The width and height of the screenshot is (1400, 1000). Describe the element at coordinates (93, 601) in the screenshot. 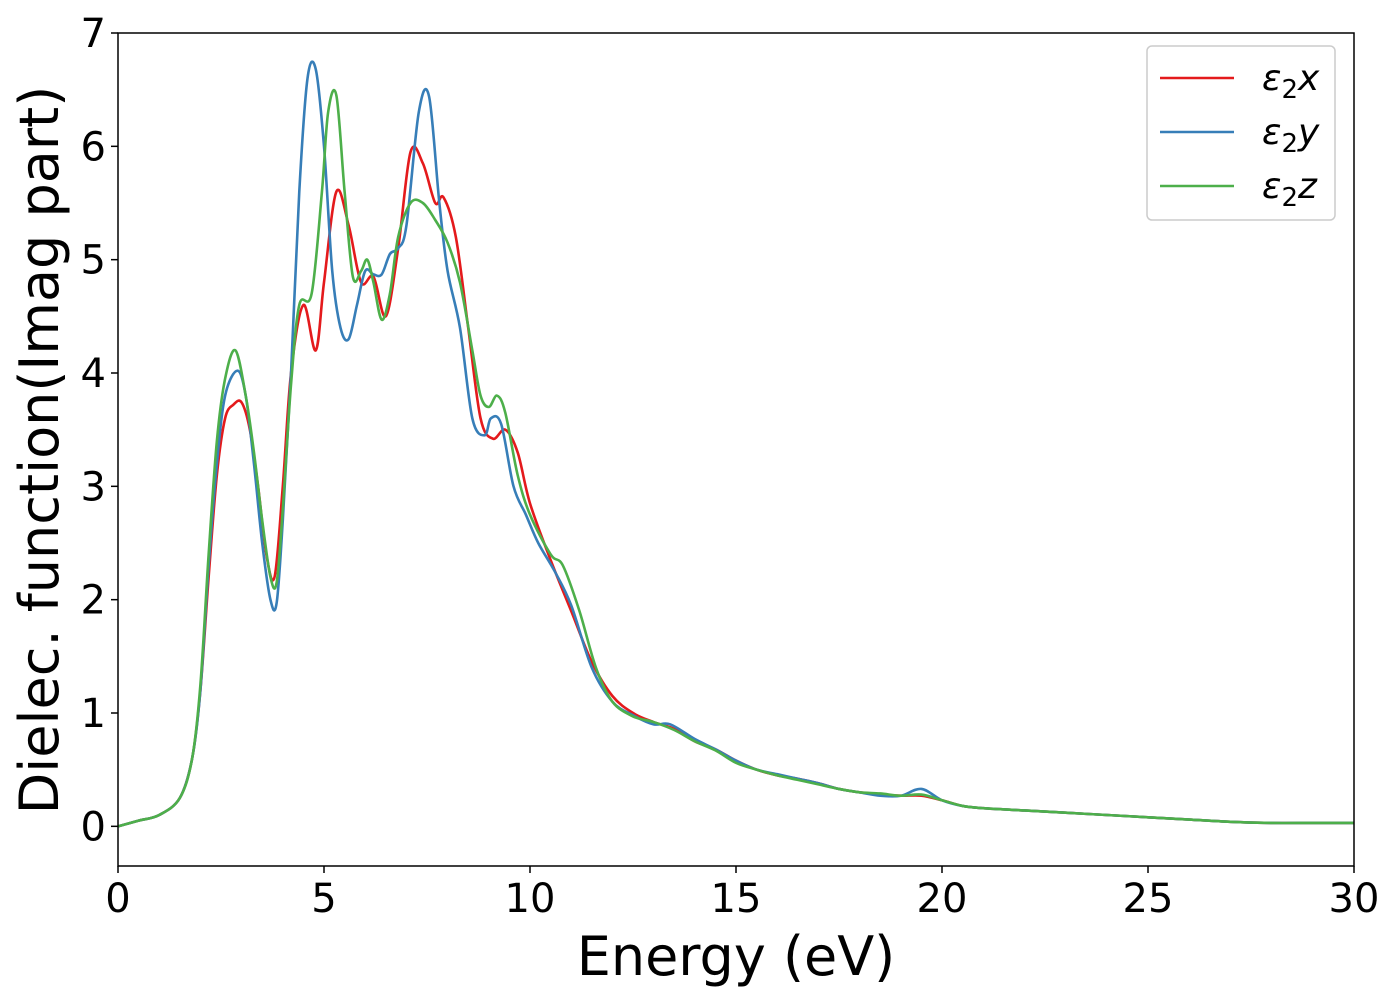

I see `y-tick-label: 2` at that location.